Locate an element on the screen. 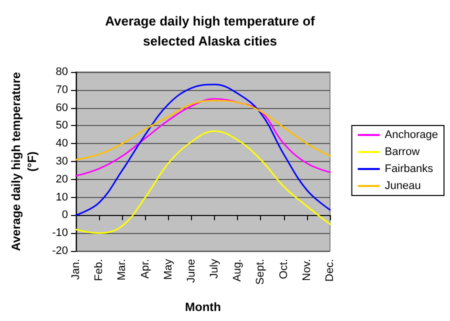 This screenshot has height=321, width=450. y-tick-label: -20 is located at coordinates (60, 251).